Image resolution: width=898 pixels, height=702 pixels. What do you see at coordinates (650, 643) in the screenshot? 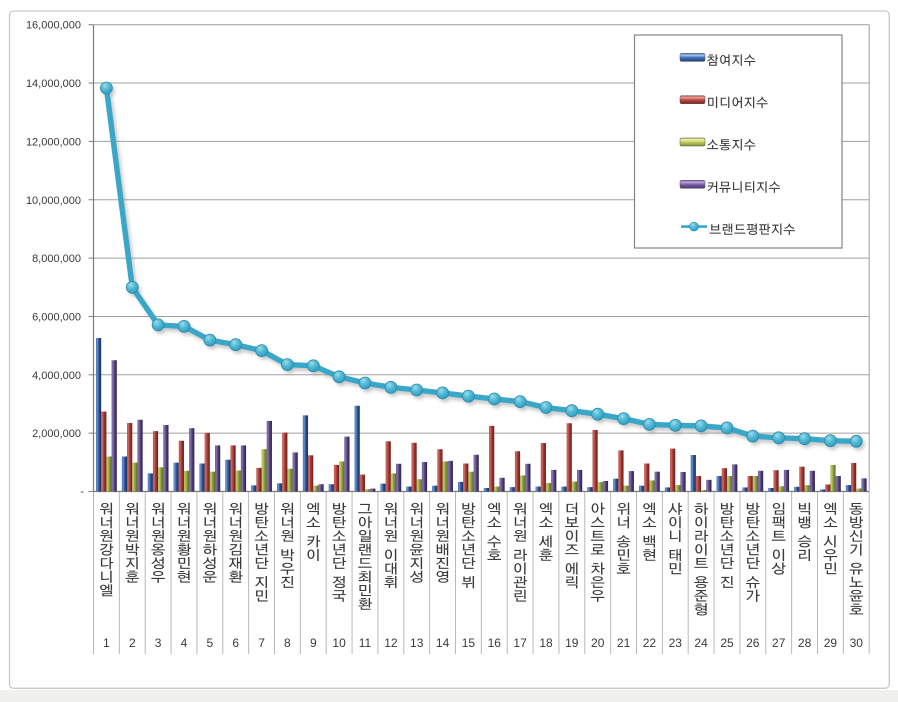
I see `svg-text: 22` at bounding box center [650, 643].